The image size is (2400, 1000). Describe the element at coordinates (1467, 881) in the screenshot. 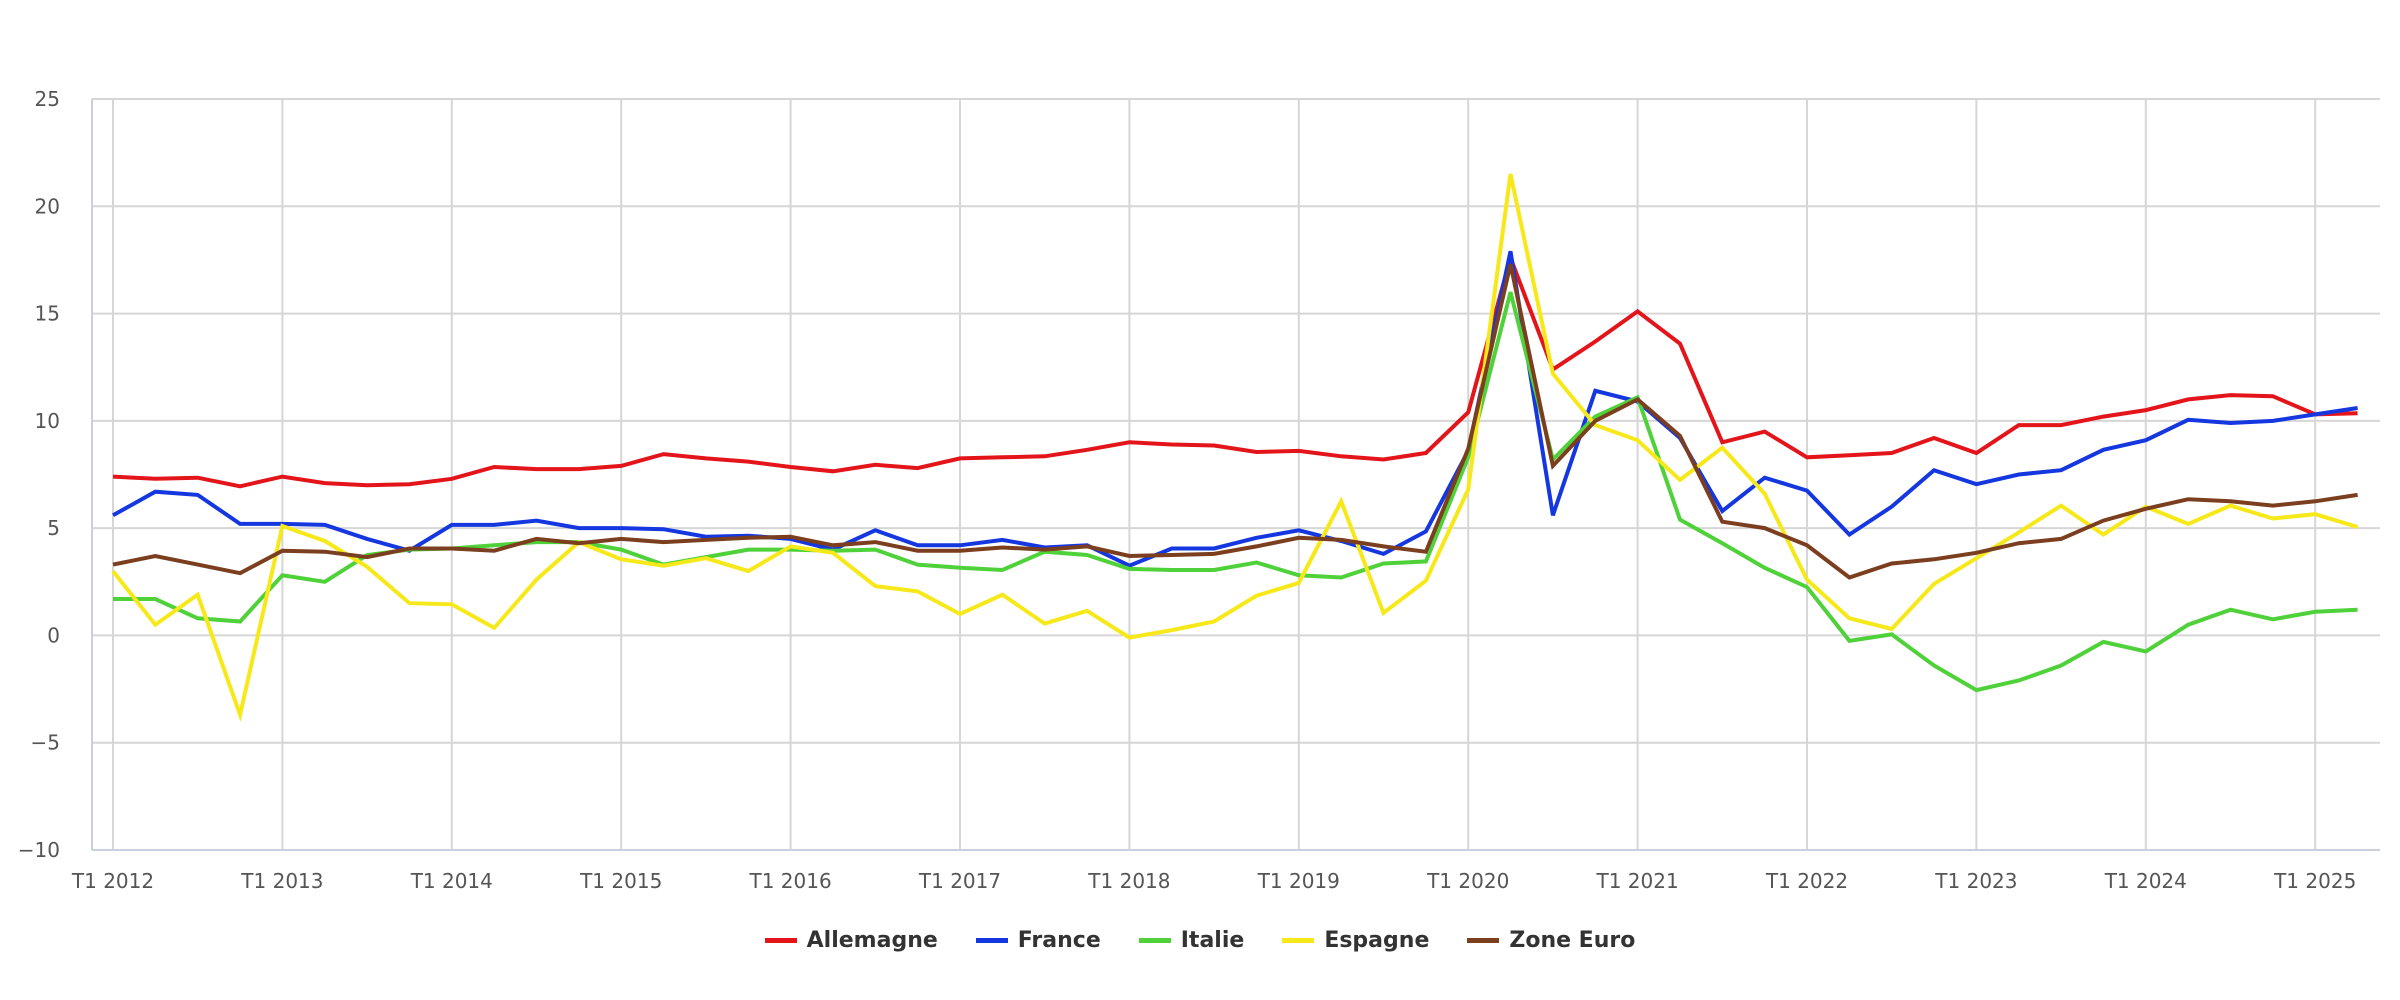

I see `x-tick-label: T1 2020` at that location.